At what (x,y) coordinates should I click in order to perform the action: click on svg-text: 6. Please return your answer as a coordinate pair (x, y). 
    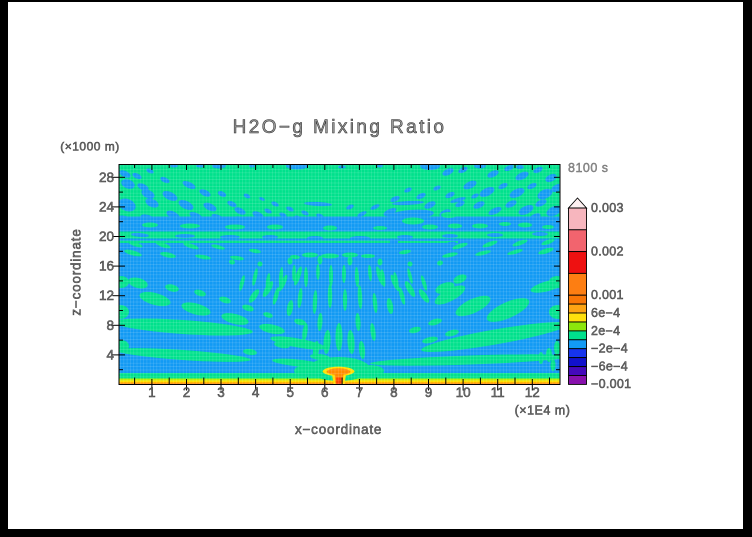
    Looking at the image, I should click on (325, 392).